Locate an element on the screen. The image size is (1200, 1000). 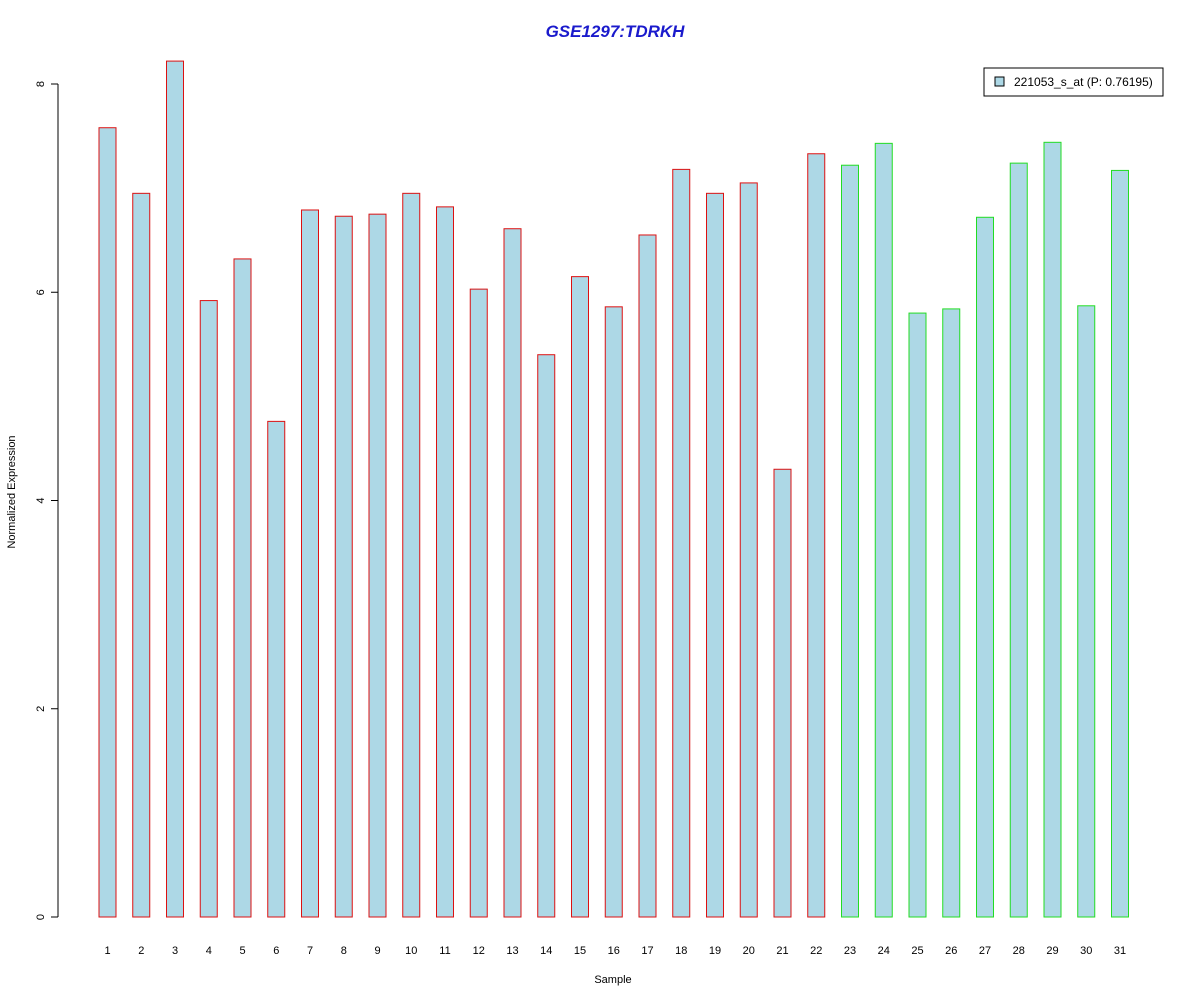
x-tick-label: 6 is located at coordinates (276, 951).